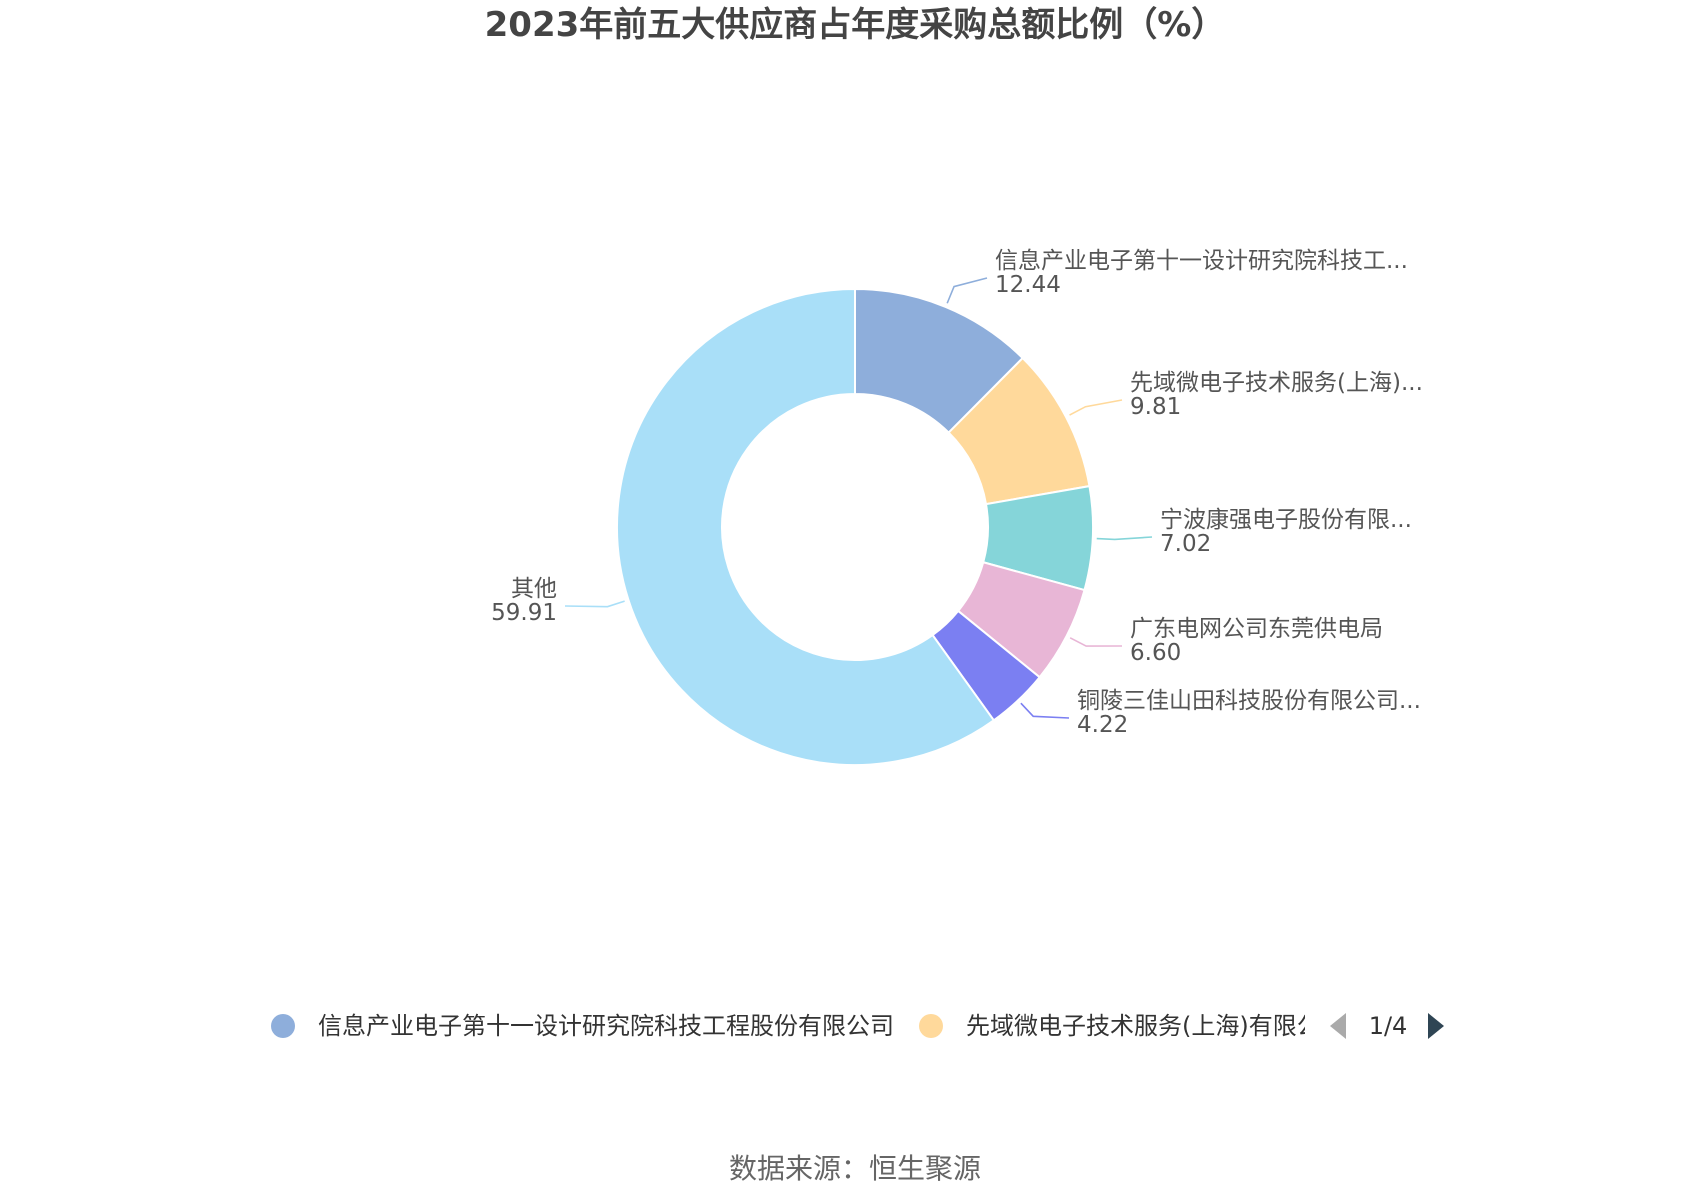 This screenshot has height=1204, width=1700. Describe the element at coordinates (524, 613) in the screenshot. I see `slice-value-5: 59.91` at that location.